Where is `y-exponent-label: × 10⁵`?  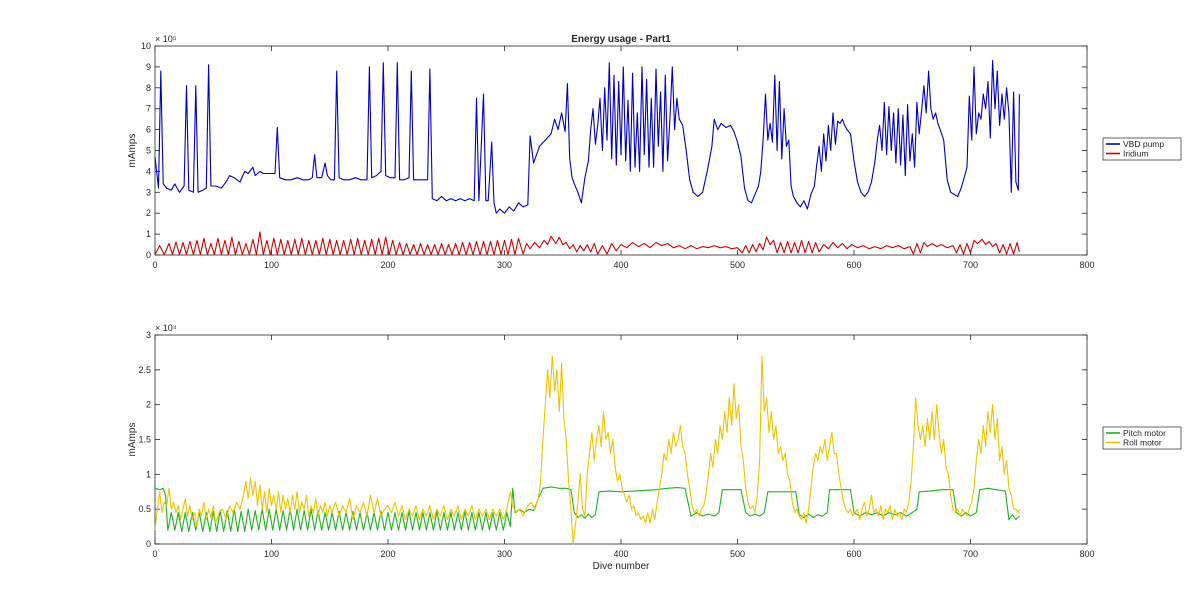
y-exponent-label: × 10⁵ is located at coordinates (166, 39).